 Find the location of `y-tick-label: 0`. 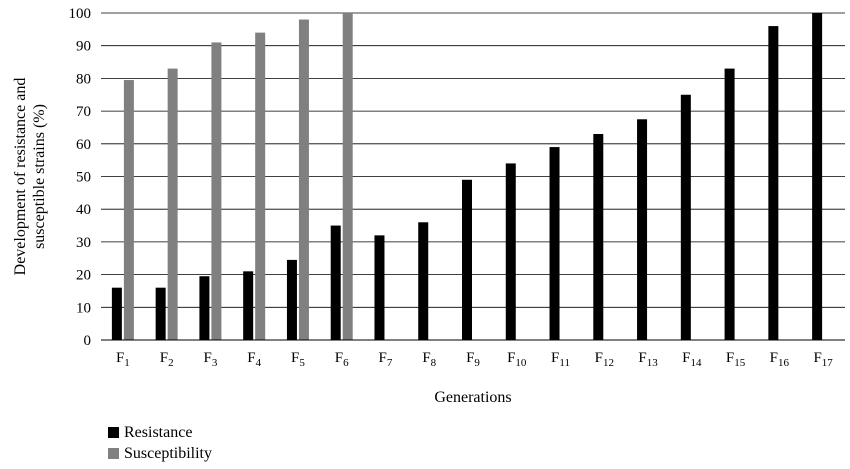

y-tick-label: 0 is located at coordinates (88, 341).